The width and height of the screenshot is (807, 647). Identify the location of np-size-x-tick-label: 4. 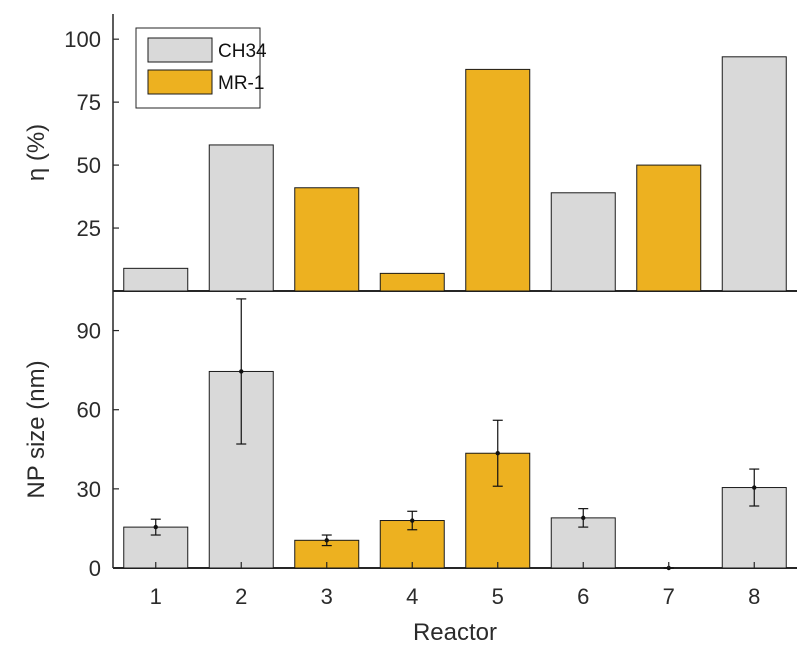
(412, 596).